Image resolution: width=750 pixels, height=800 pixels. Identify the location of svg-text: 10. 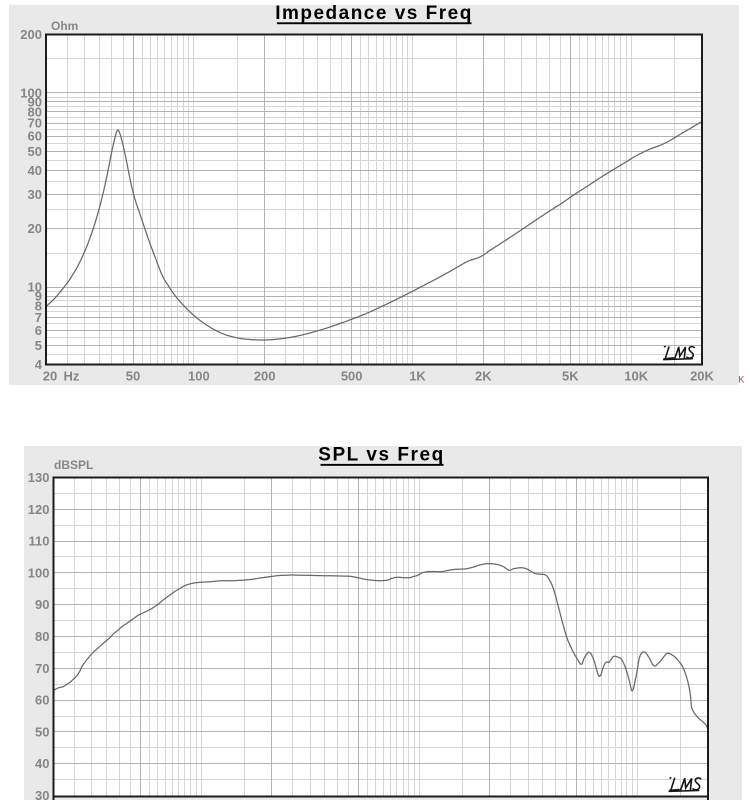
(35, 287).